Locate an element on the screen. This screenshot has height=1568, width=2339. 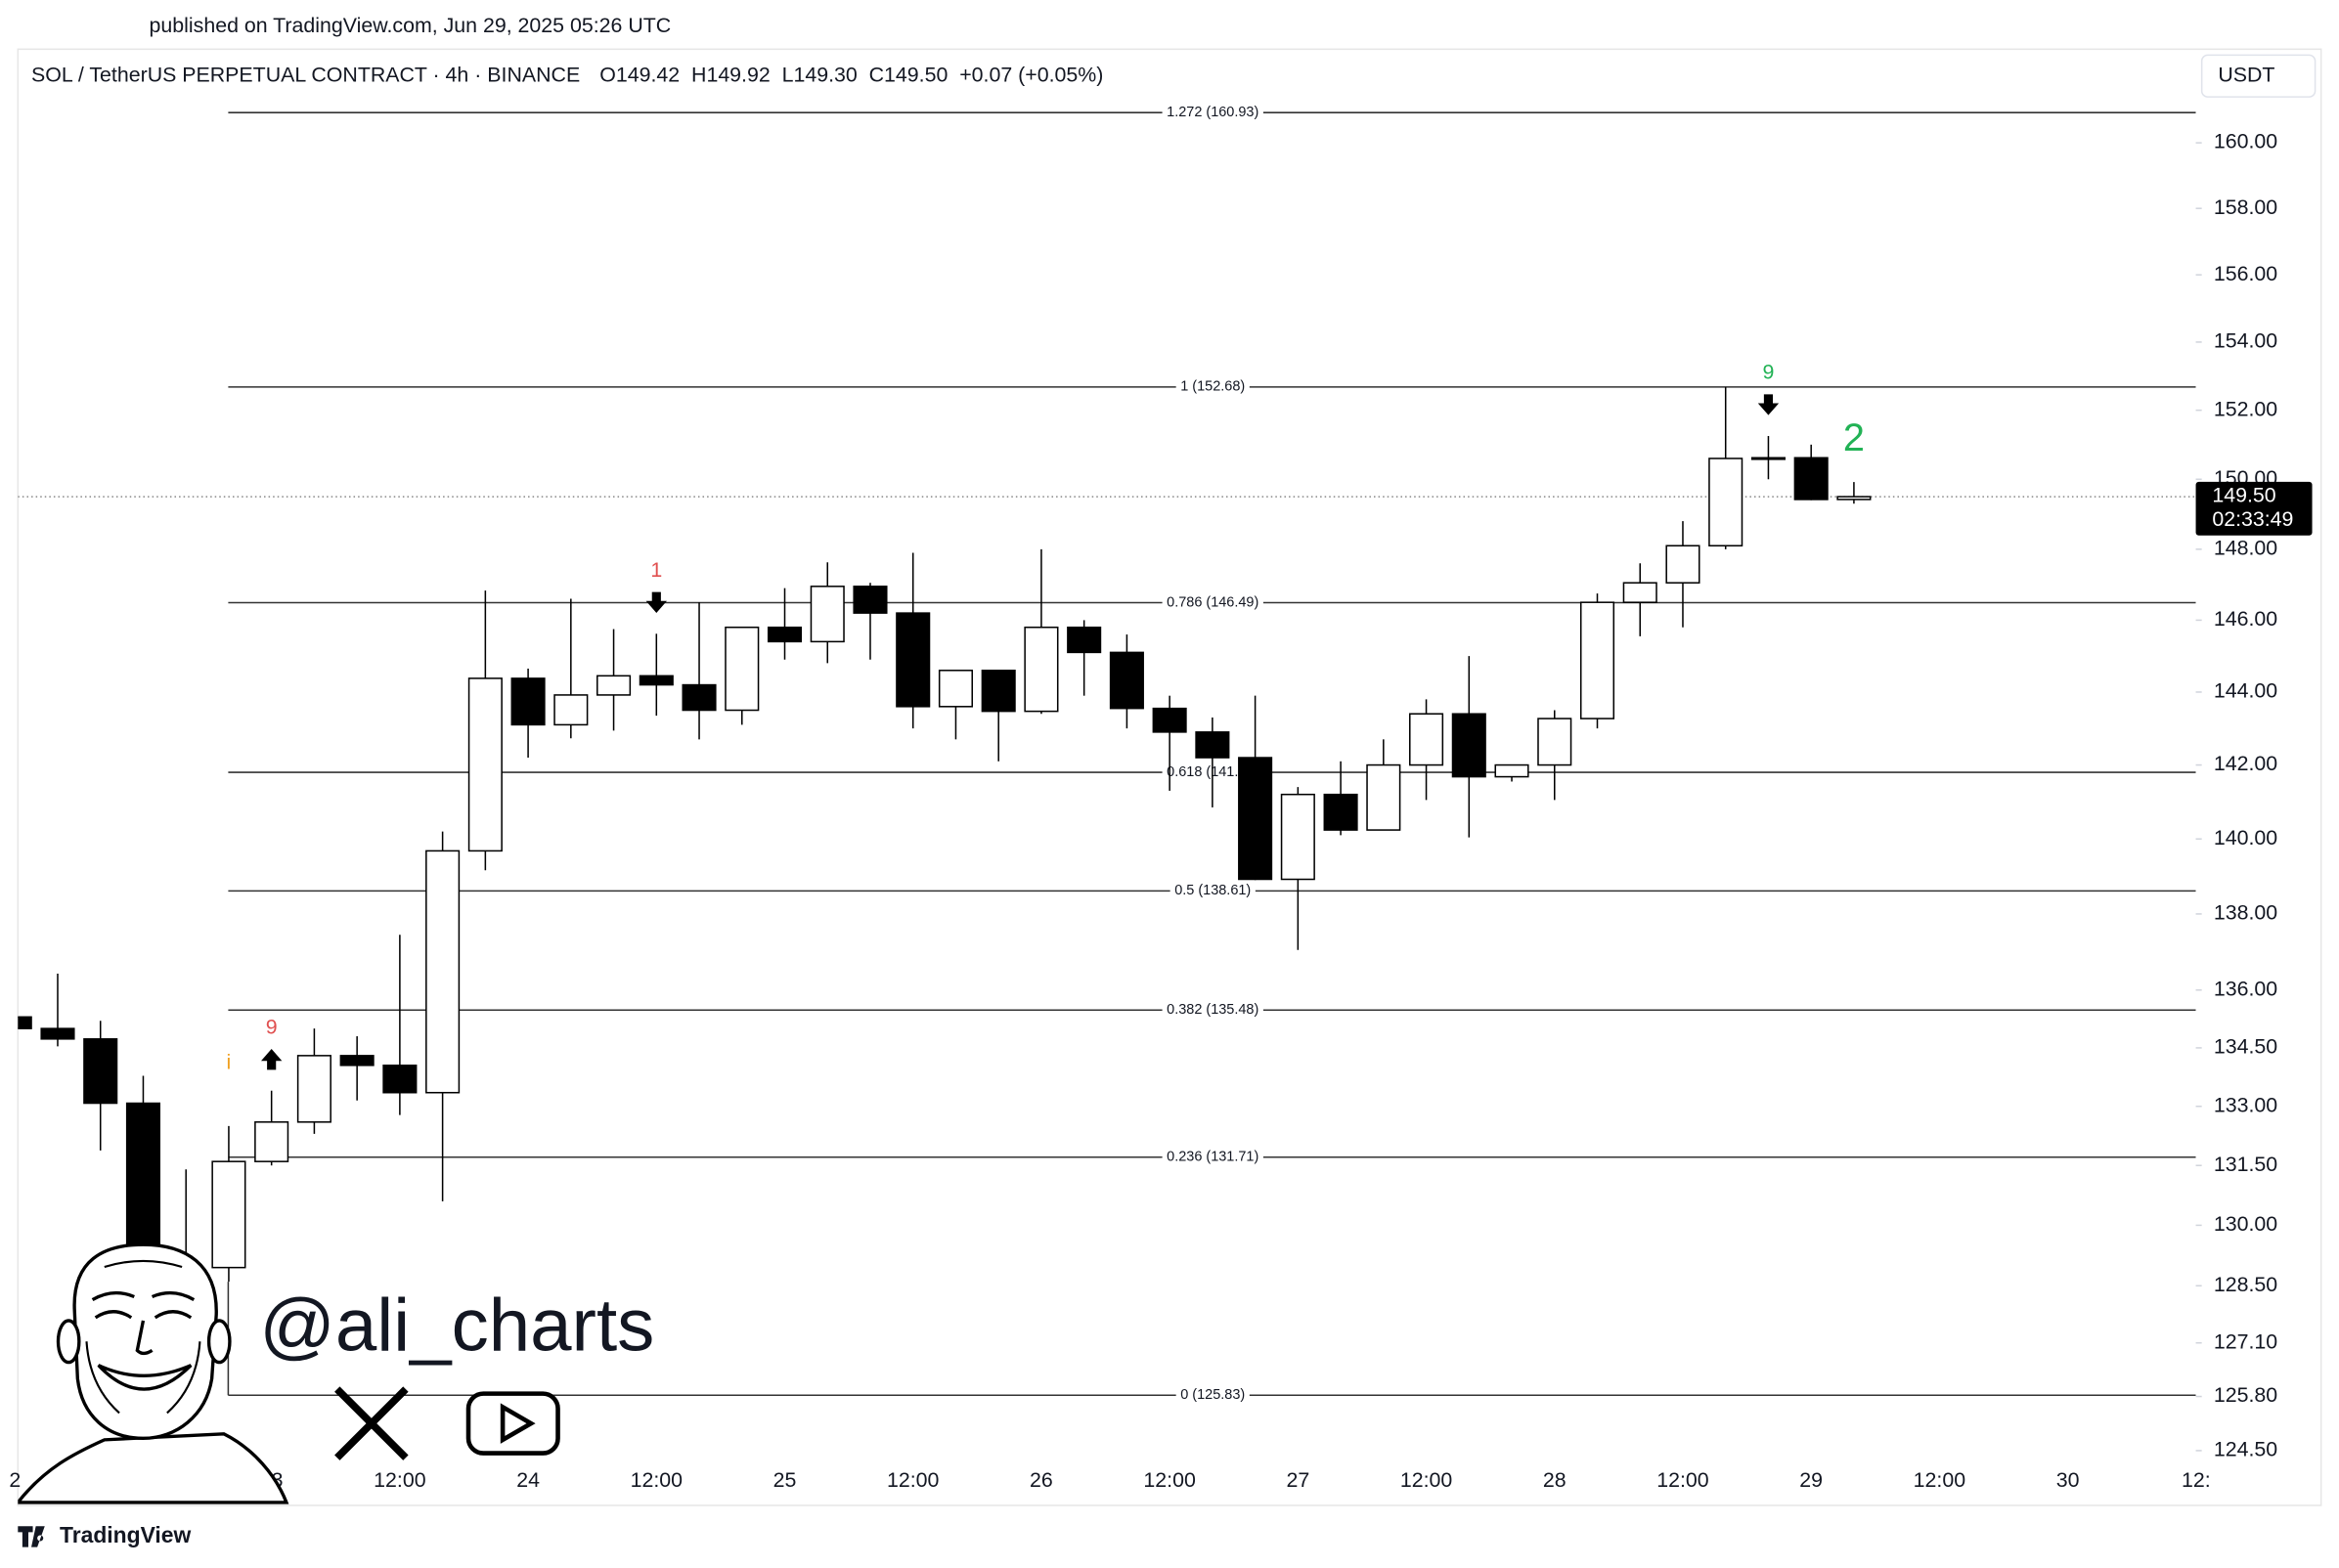
countdown: 02:33:49 is located at coordinates (2252, 519).